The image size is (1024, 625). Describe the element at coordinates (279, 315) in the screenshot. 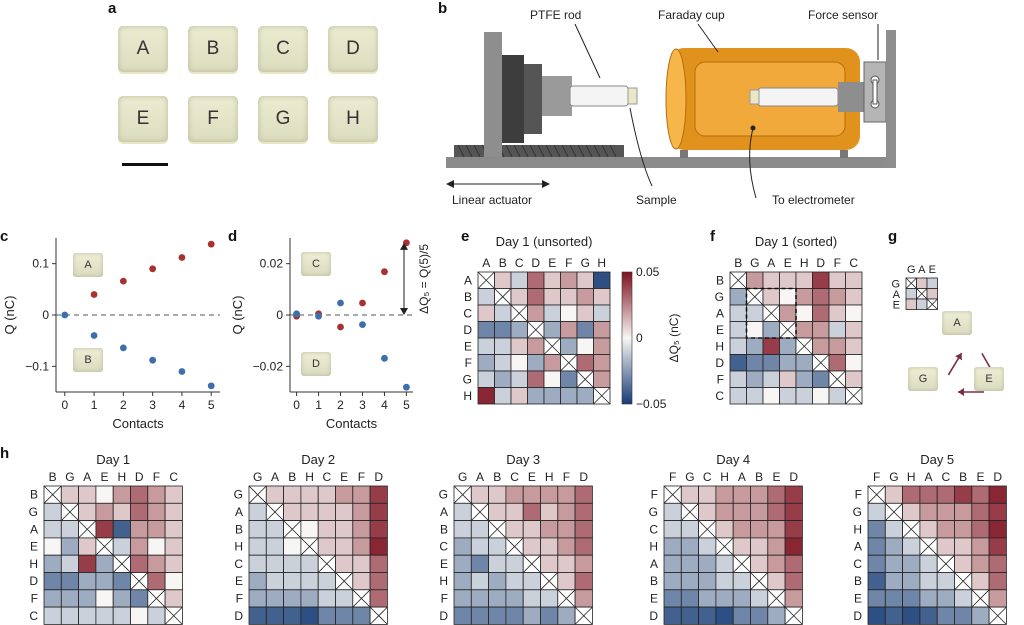

I see `y-tick-label: 0` at that location.